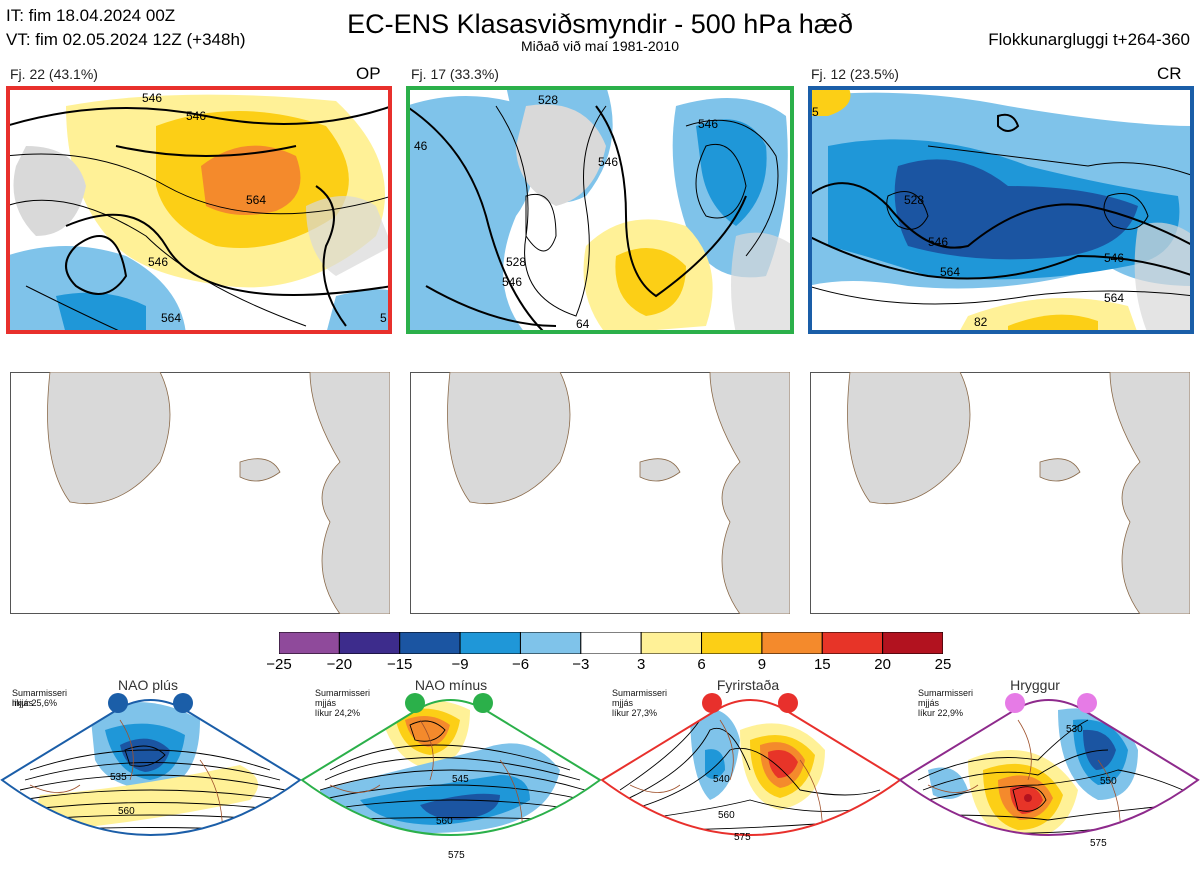 The width and height of the screenshot is (1200, 871). Describe the element at coordinates (1016, 209) in the screenshot. I see `anomaly-negative-strong` at that location.